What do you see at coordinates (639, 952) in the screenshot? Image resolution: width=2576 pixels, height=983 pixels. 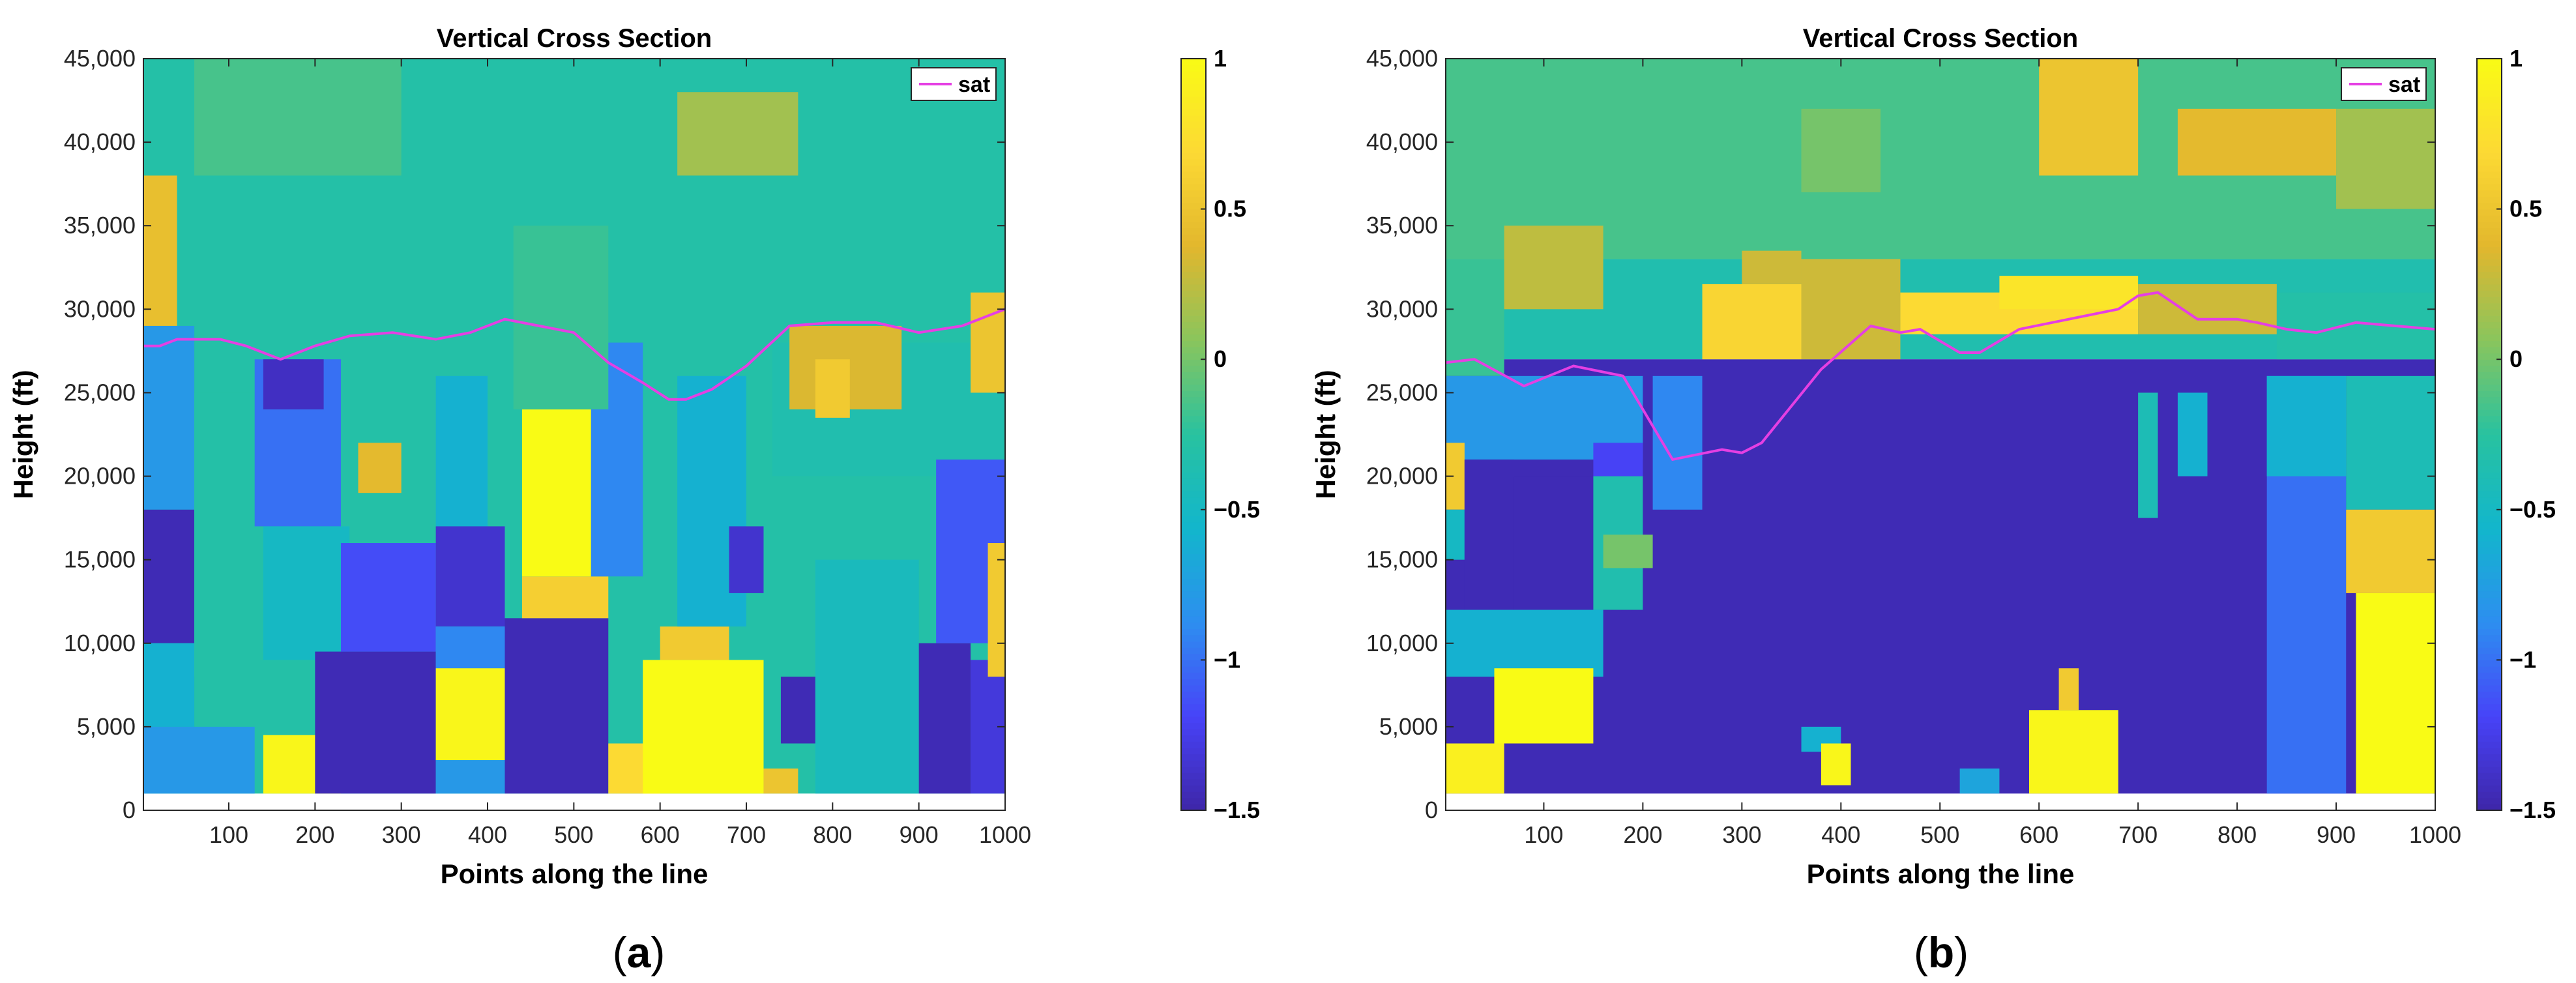 I see `panel-label: (a)` at bounding box center [639, 952].